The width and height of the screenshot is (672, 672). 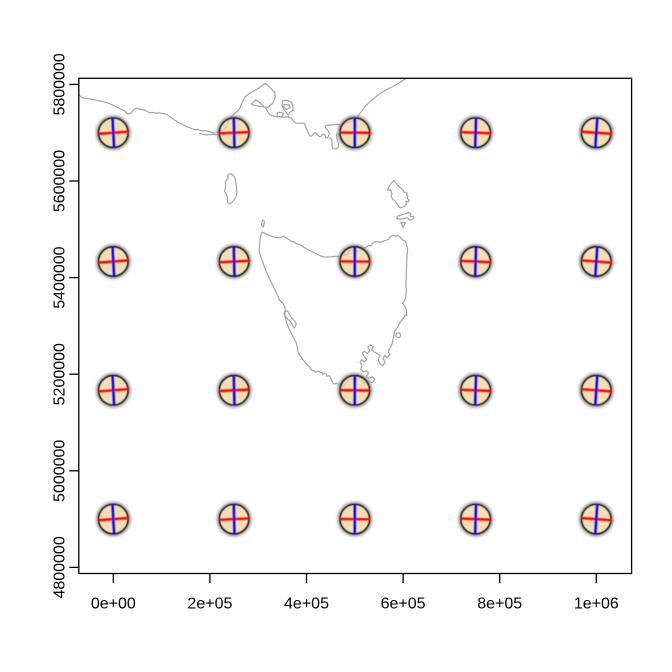 What do you see at coordinates (60, 277) in the screenshot?
I see `svg-text: 5400000` at bounding box center [60, 277].